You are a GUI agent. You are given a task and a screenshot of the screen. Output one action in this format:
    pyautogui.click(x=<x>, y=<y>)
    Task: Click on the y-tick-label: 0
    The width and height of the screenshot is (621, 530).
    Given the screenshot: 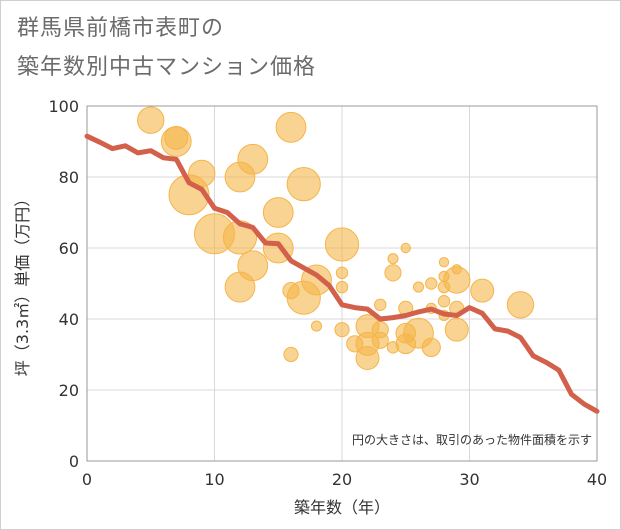 What is the action you would take?
    pyautogui.click(x=74, y=461)
    